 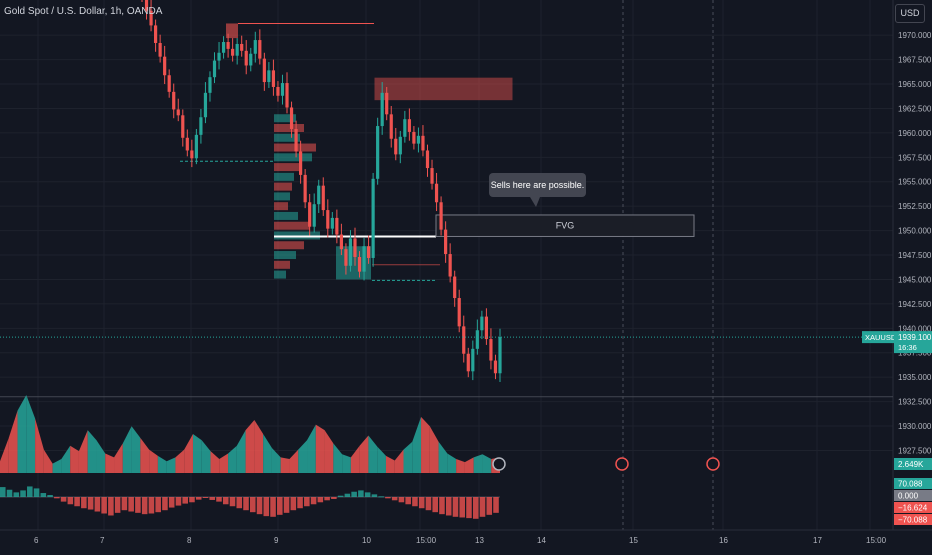 I want to click on order-block-box, so click(x=232, y=31).